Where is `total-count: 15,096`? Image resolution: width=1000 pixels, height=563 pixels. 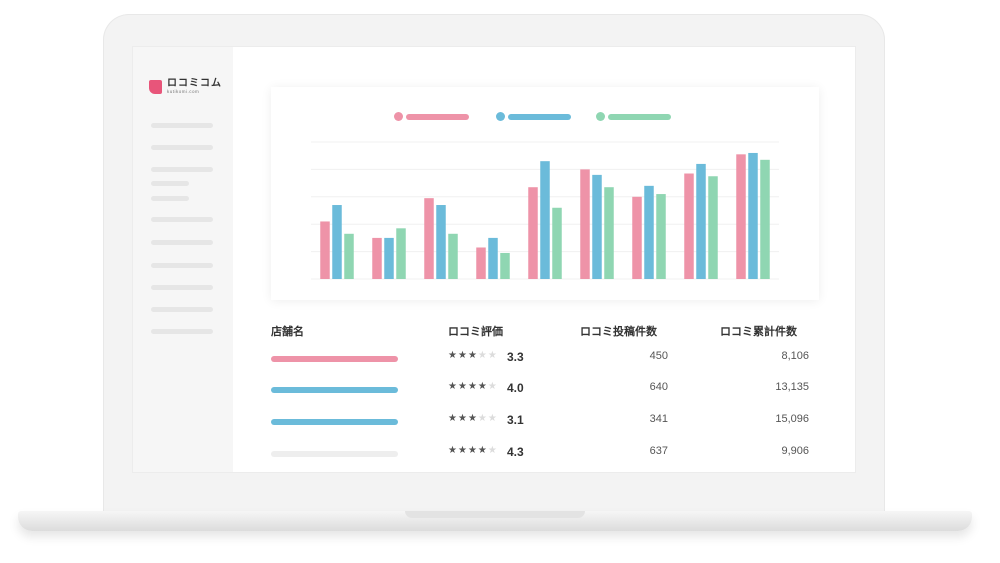
total-count: 15,096 is located at coordinates (792, 419).